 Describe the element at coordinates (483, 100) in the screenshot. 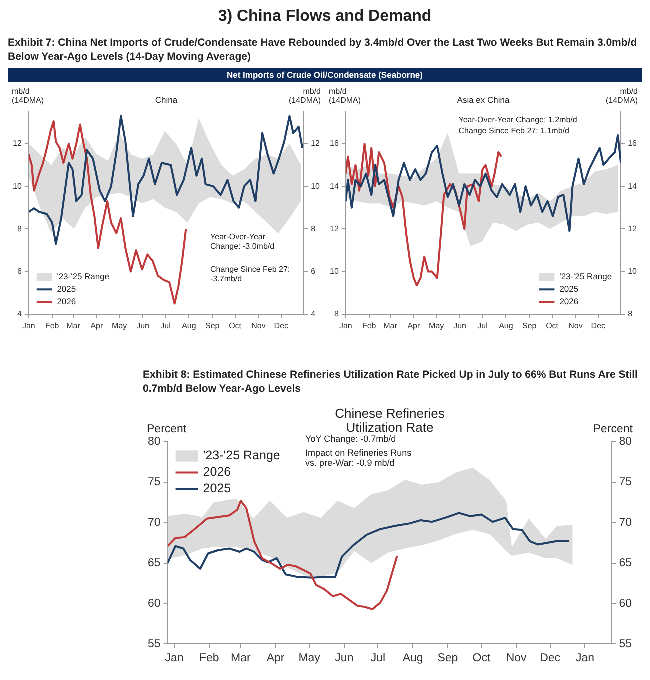

I see `chart-title: Asia ex China` at that location.